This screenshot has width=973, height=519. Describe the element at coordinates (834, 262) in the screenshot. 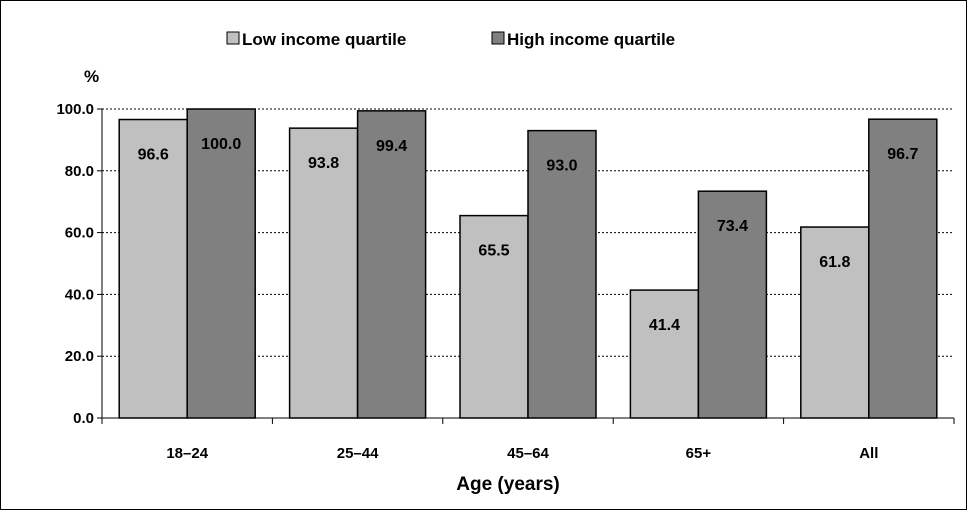

I see `data-label: 61.8` at that location.